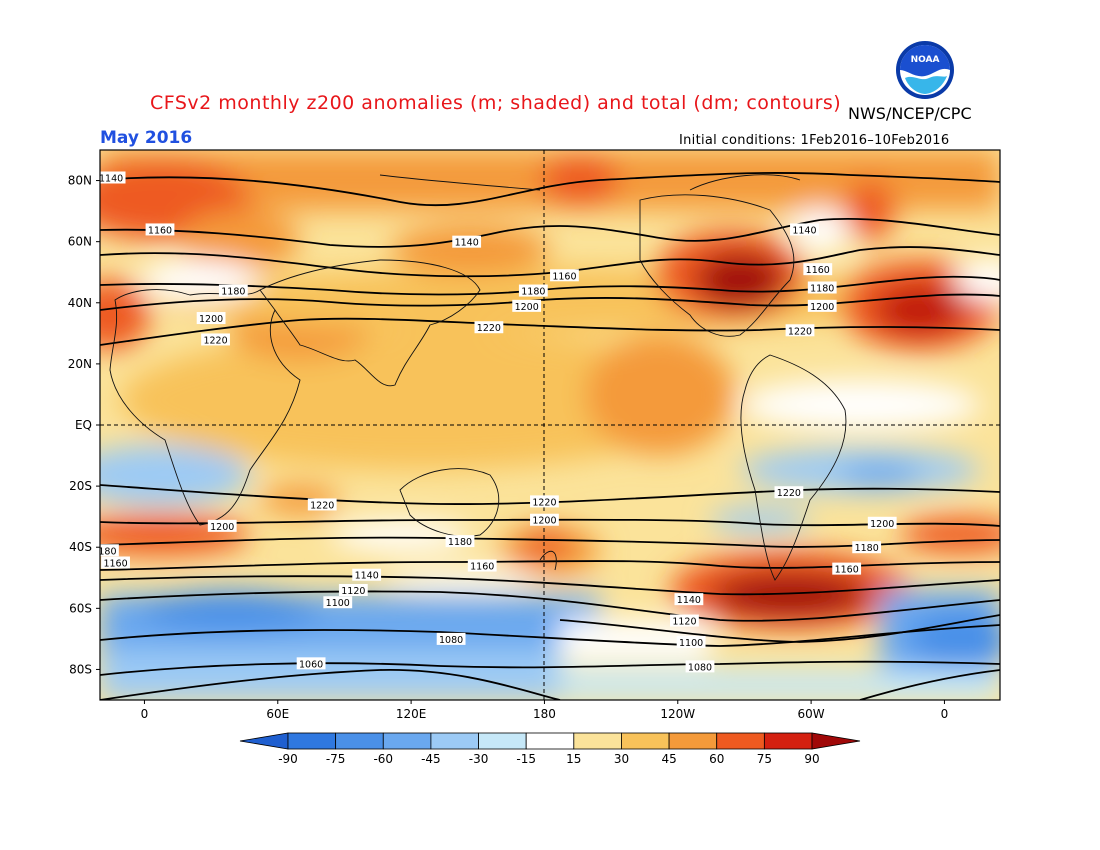 The height and width of the screenshot is (850, 1100). I want to click on noaa-logo: NOAA, so click(925, 70).